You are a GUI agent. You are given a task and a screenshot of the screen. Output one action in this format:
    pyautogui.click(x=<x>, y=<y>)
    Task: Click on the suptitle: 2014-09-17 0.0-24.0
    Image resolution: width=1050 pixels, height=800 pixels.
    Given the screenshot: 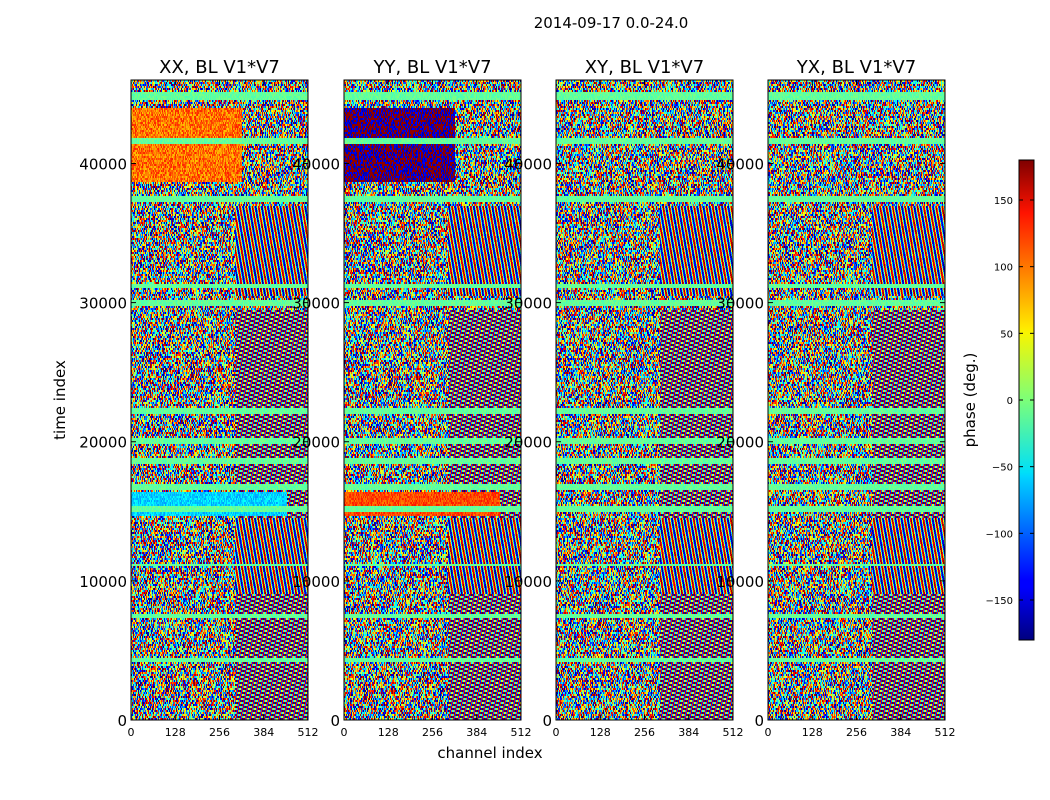 What is the action you would take?
    pyautogui.click(x=611, y=23)
    